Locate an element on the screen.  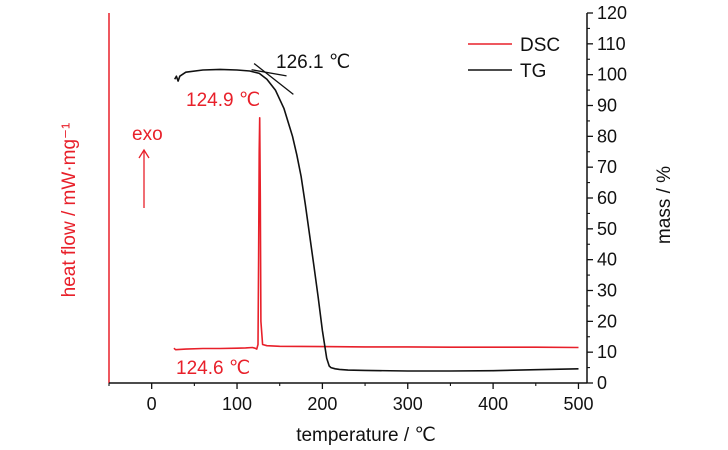
y-tick-label: 110 is located at coordinates (611, 44).